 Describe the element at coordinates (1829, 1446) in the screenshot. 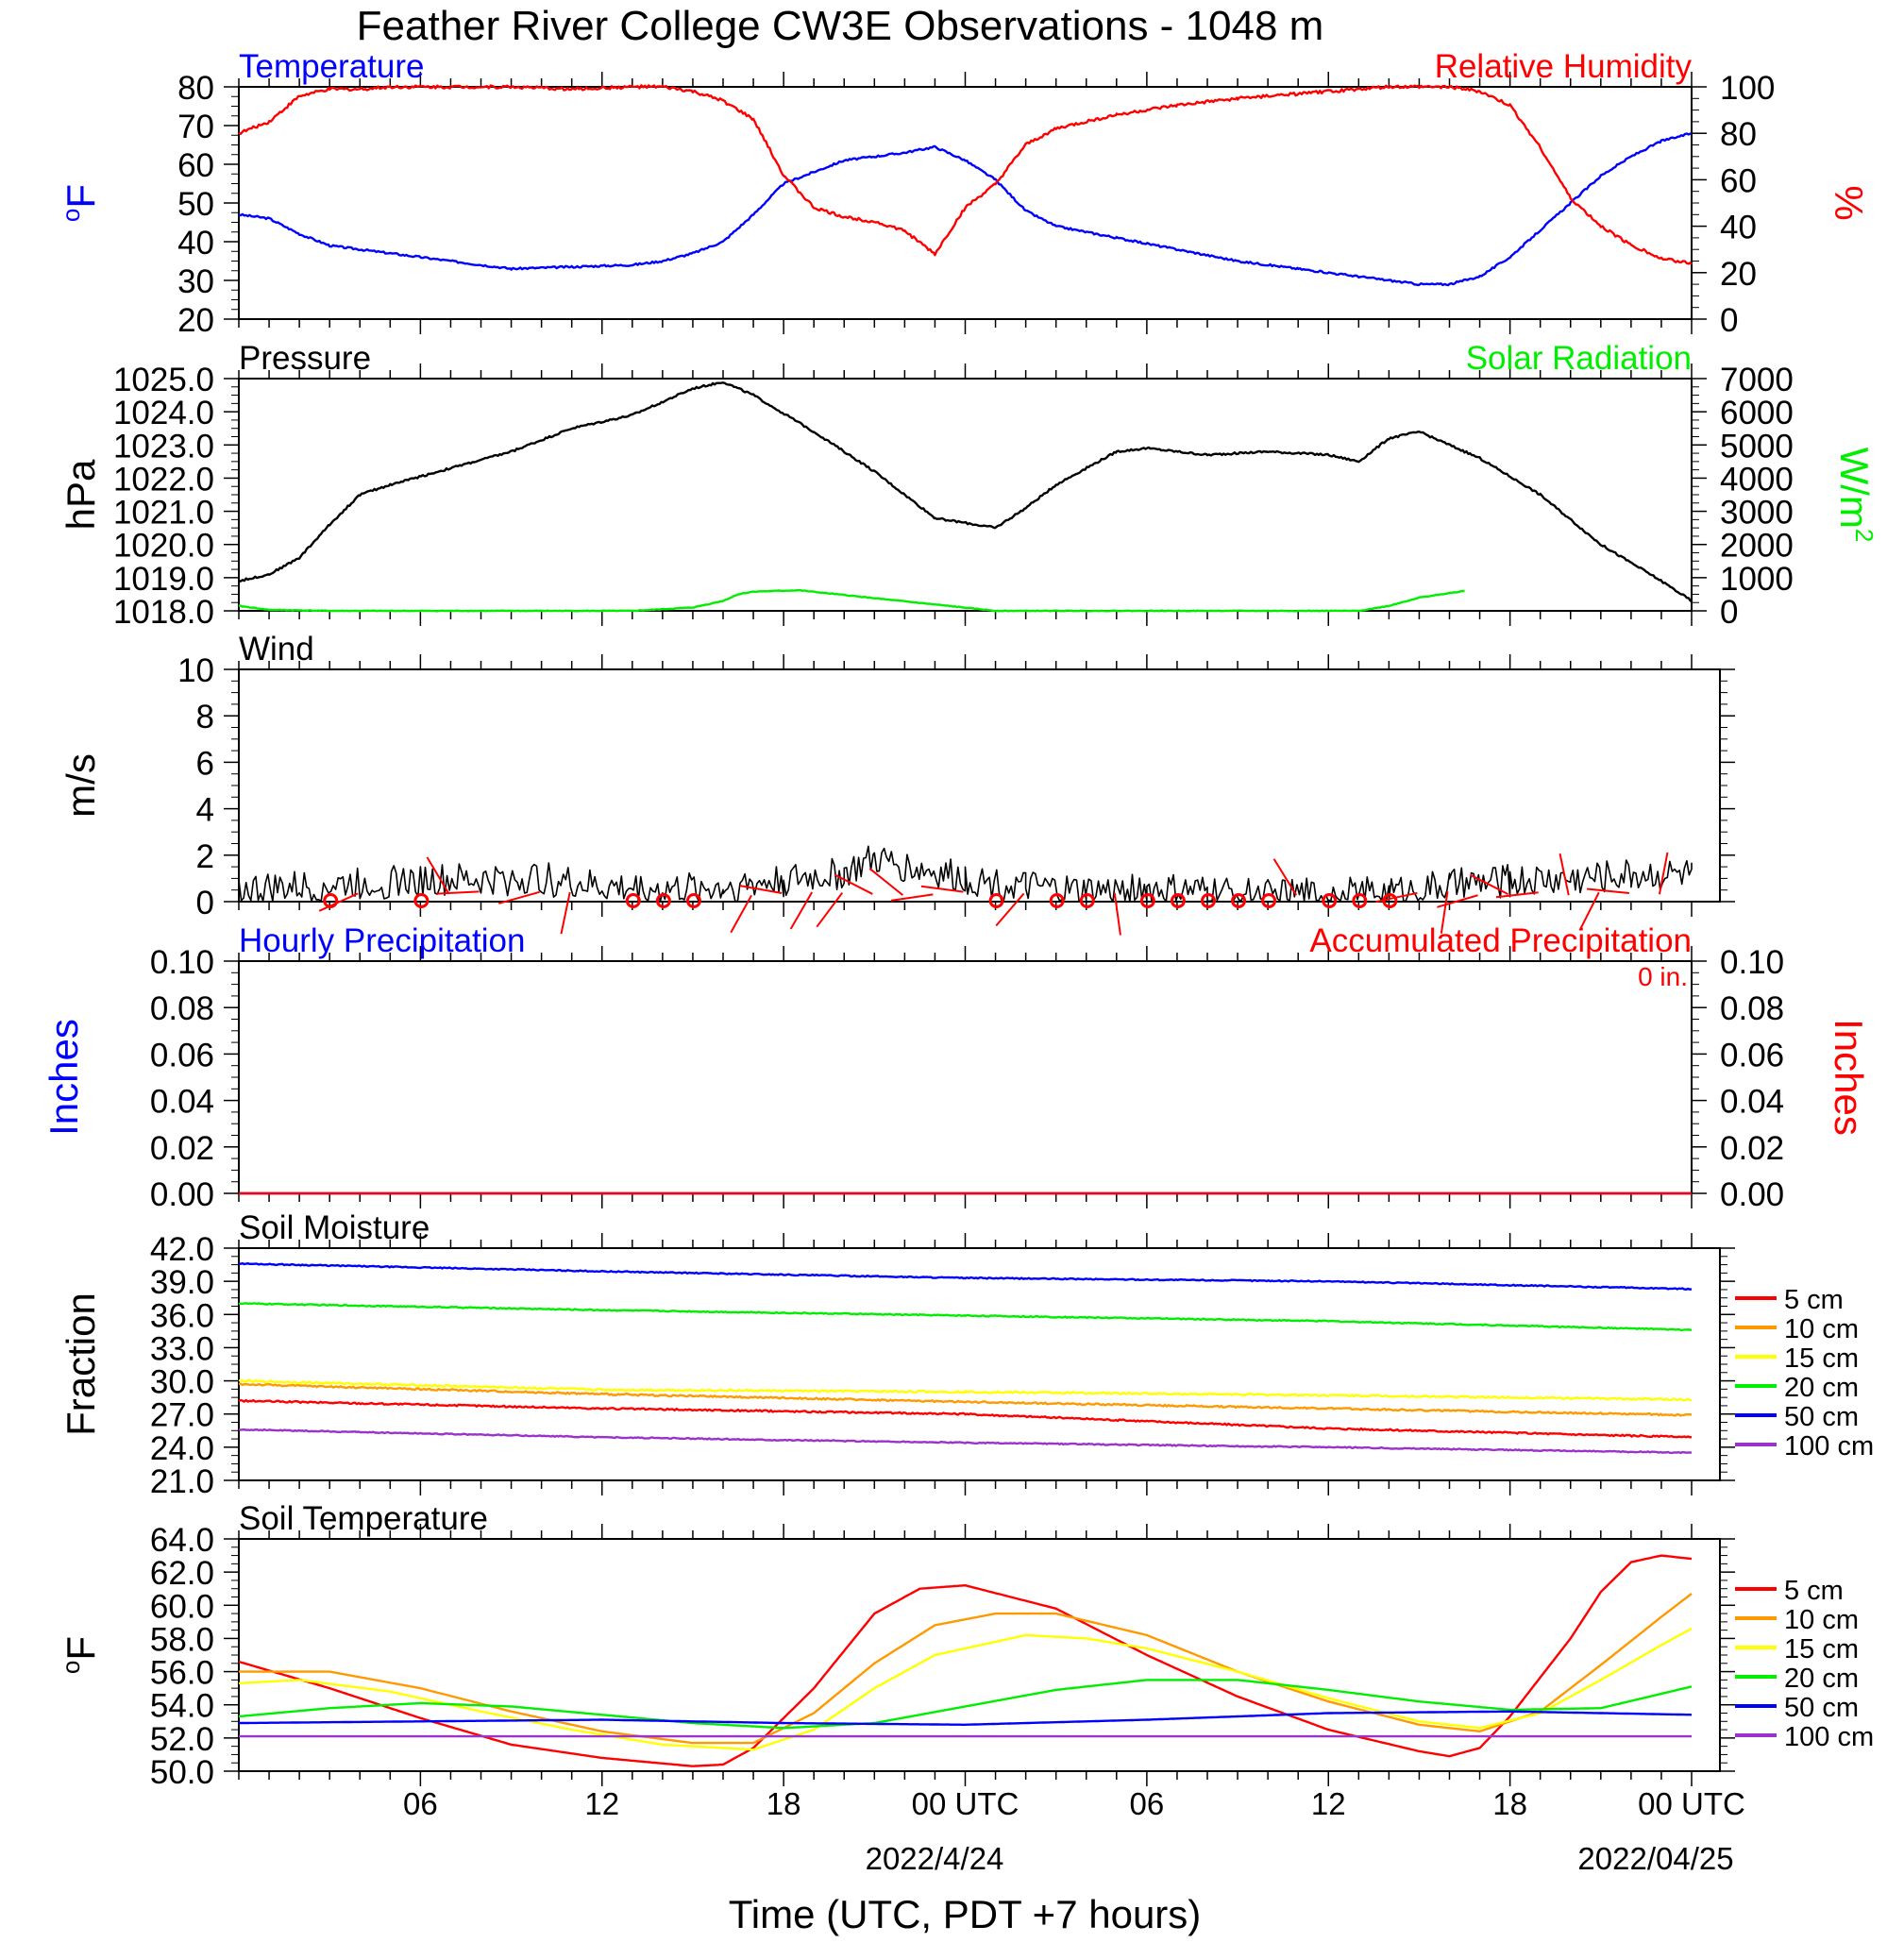

I see `legend-label: 100 cm` at that location.